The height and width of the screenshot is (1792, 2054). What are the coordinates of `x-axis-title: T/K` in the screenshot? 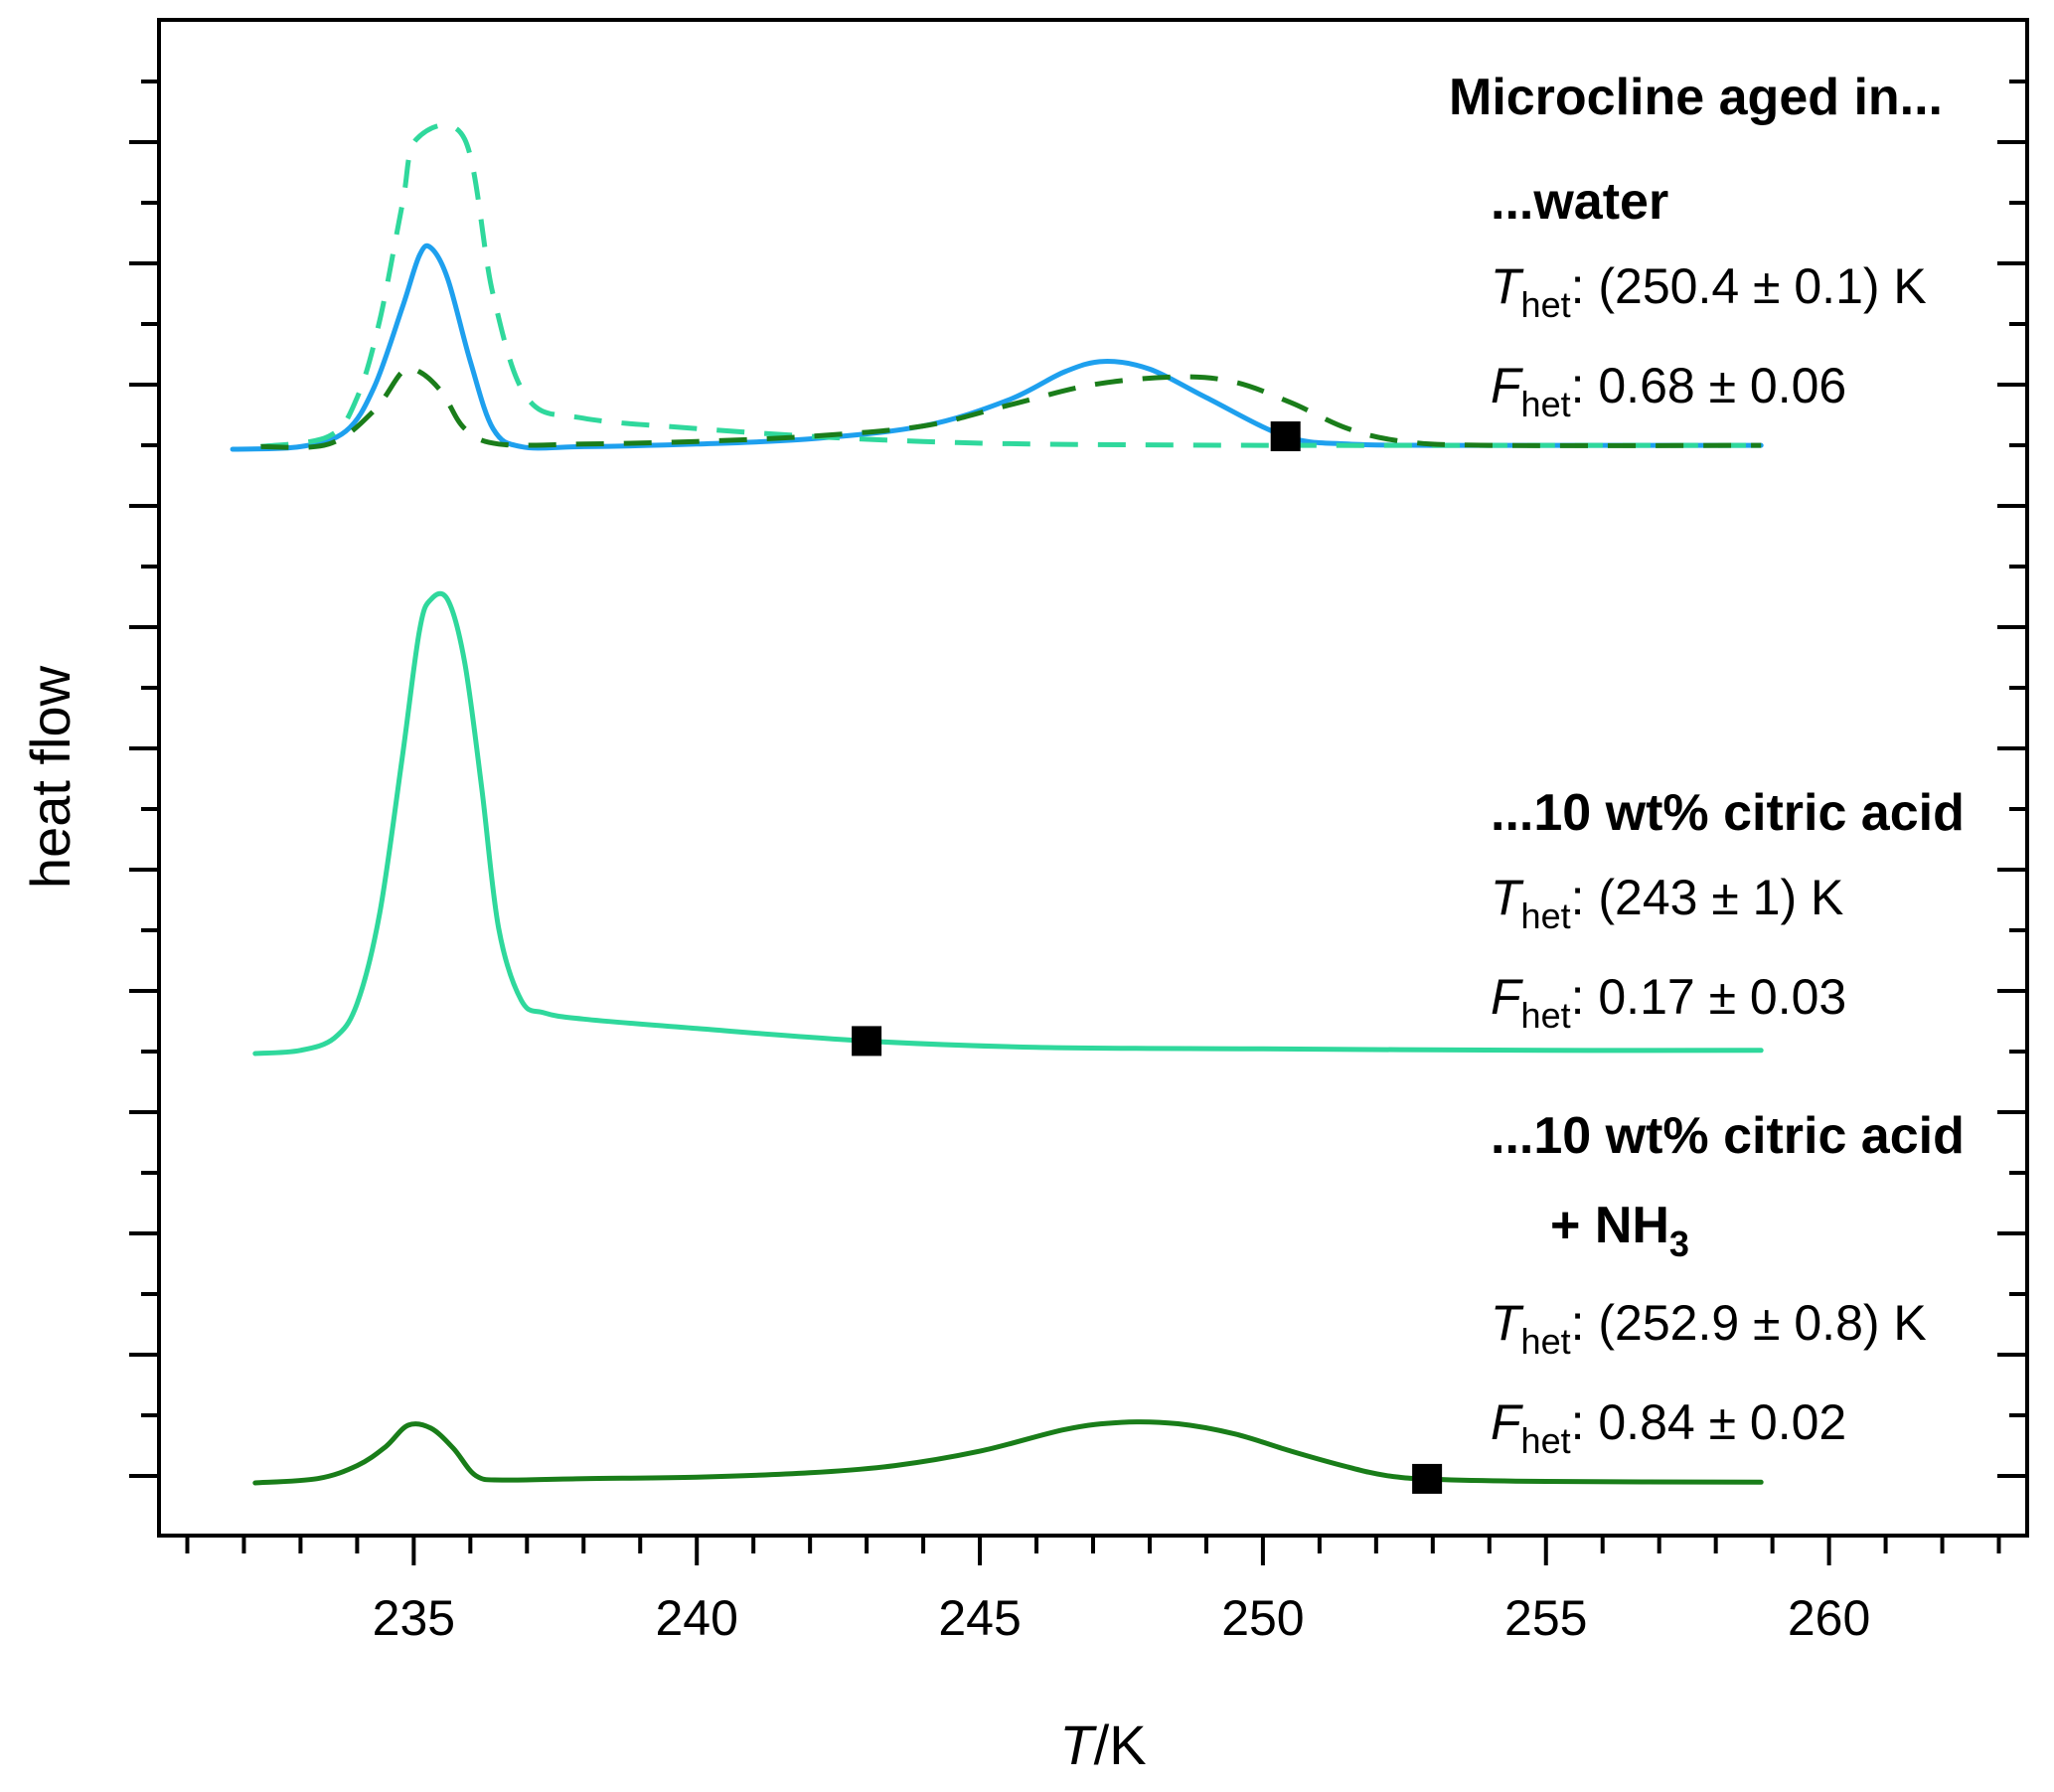 It's located at (1102, 1744).